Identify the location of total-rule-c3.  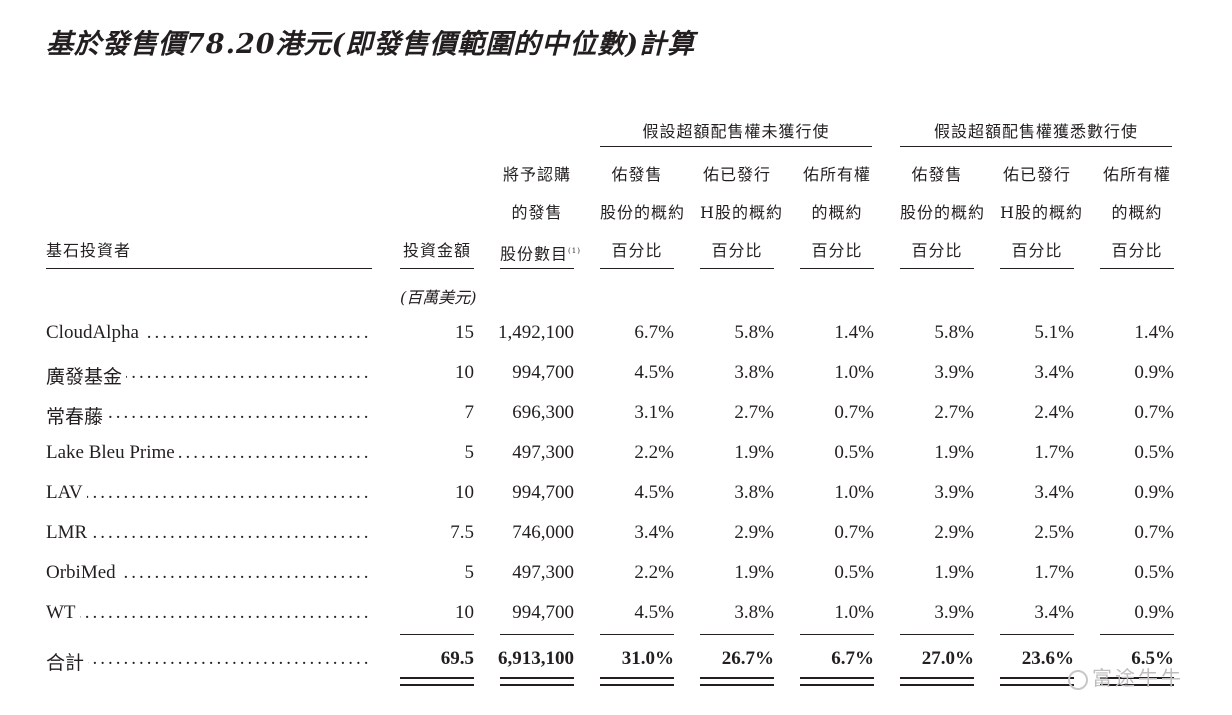
(837, 634).